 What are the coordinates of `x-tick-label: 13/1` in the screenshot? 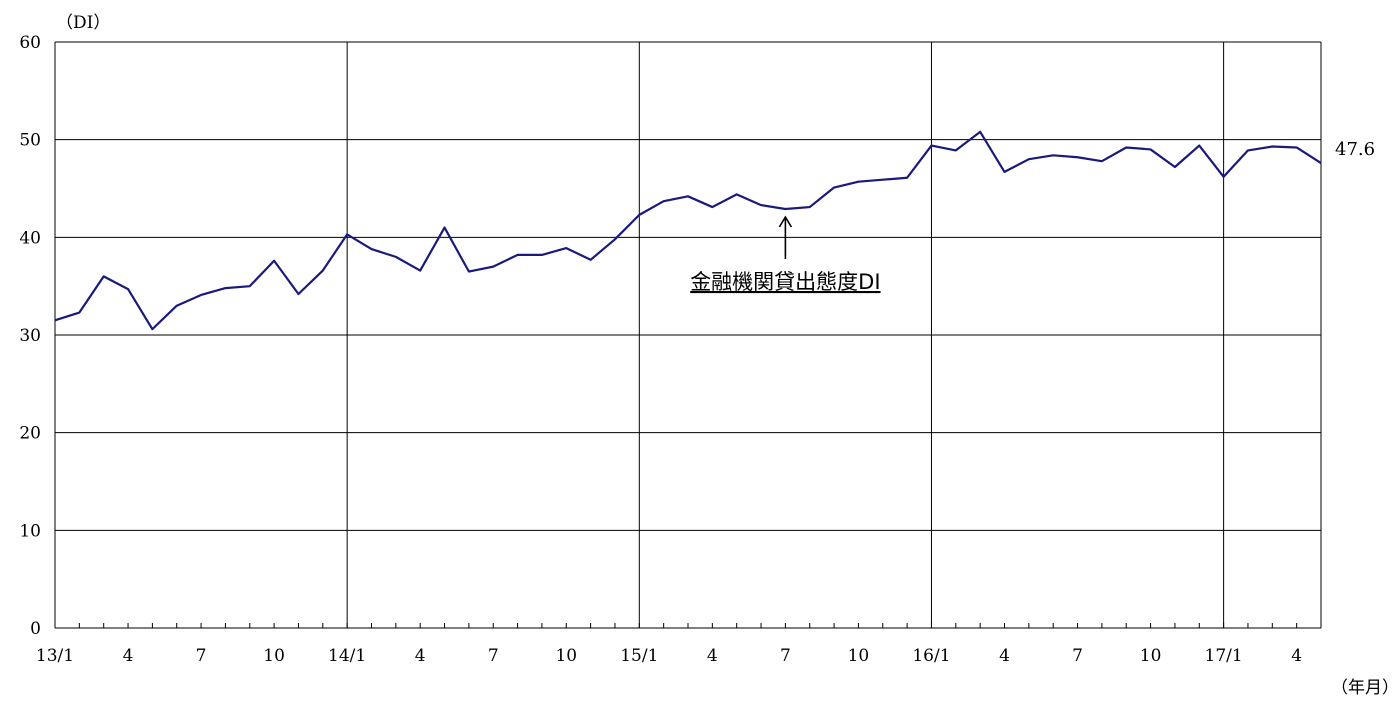 It's located at (55, 656).